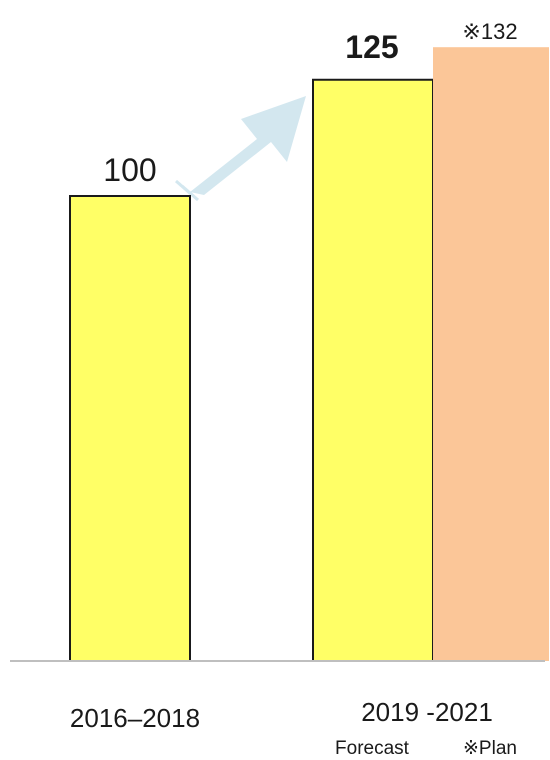 The image size is (550, 760). Describe the element at coordinates (135, 718) in the screenshot. I see `category-label-2016-2018: 2016–2018` at that location.